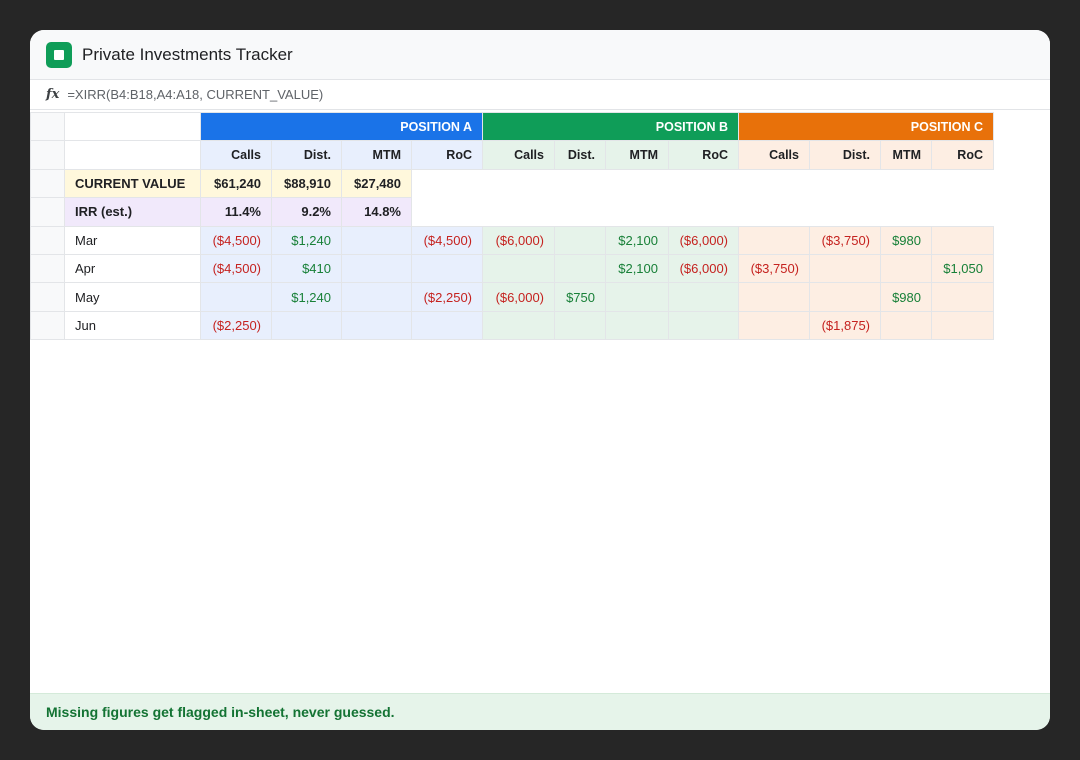  What do you see at coordinates (540, 55) in the screenshot?
I see `title-bar: Private Investments Tracker` at bounding box center [540, 55].